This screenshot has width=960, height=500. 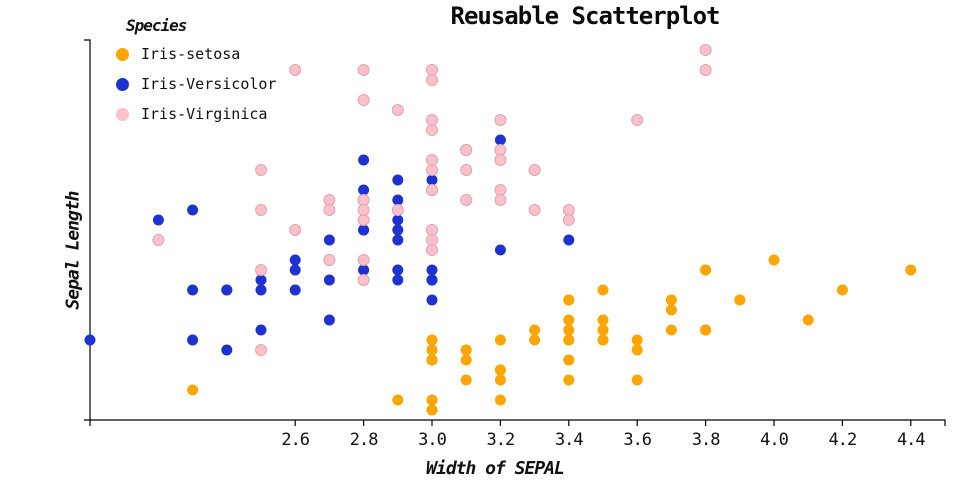 I want to click on x-tick-label: 4.4, so click(x=911, y=440).